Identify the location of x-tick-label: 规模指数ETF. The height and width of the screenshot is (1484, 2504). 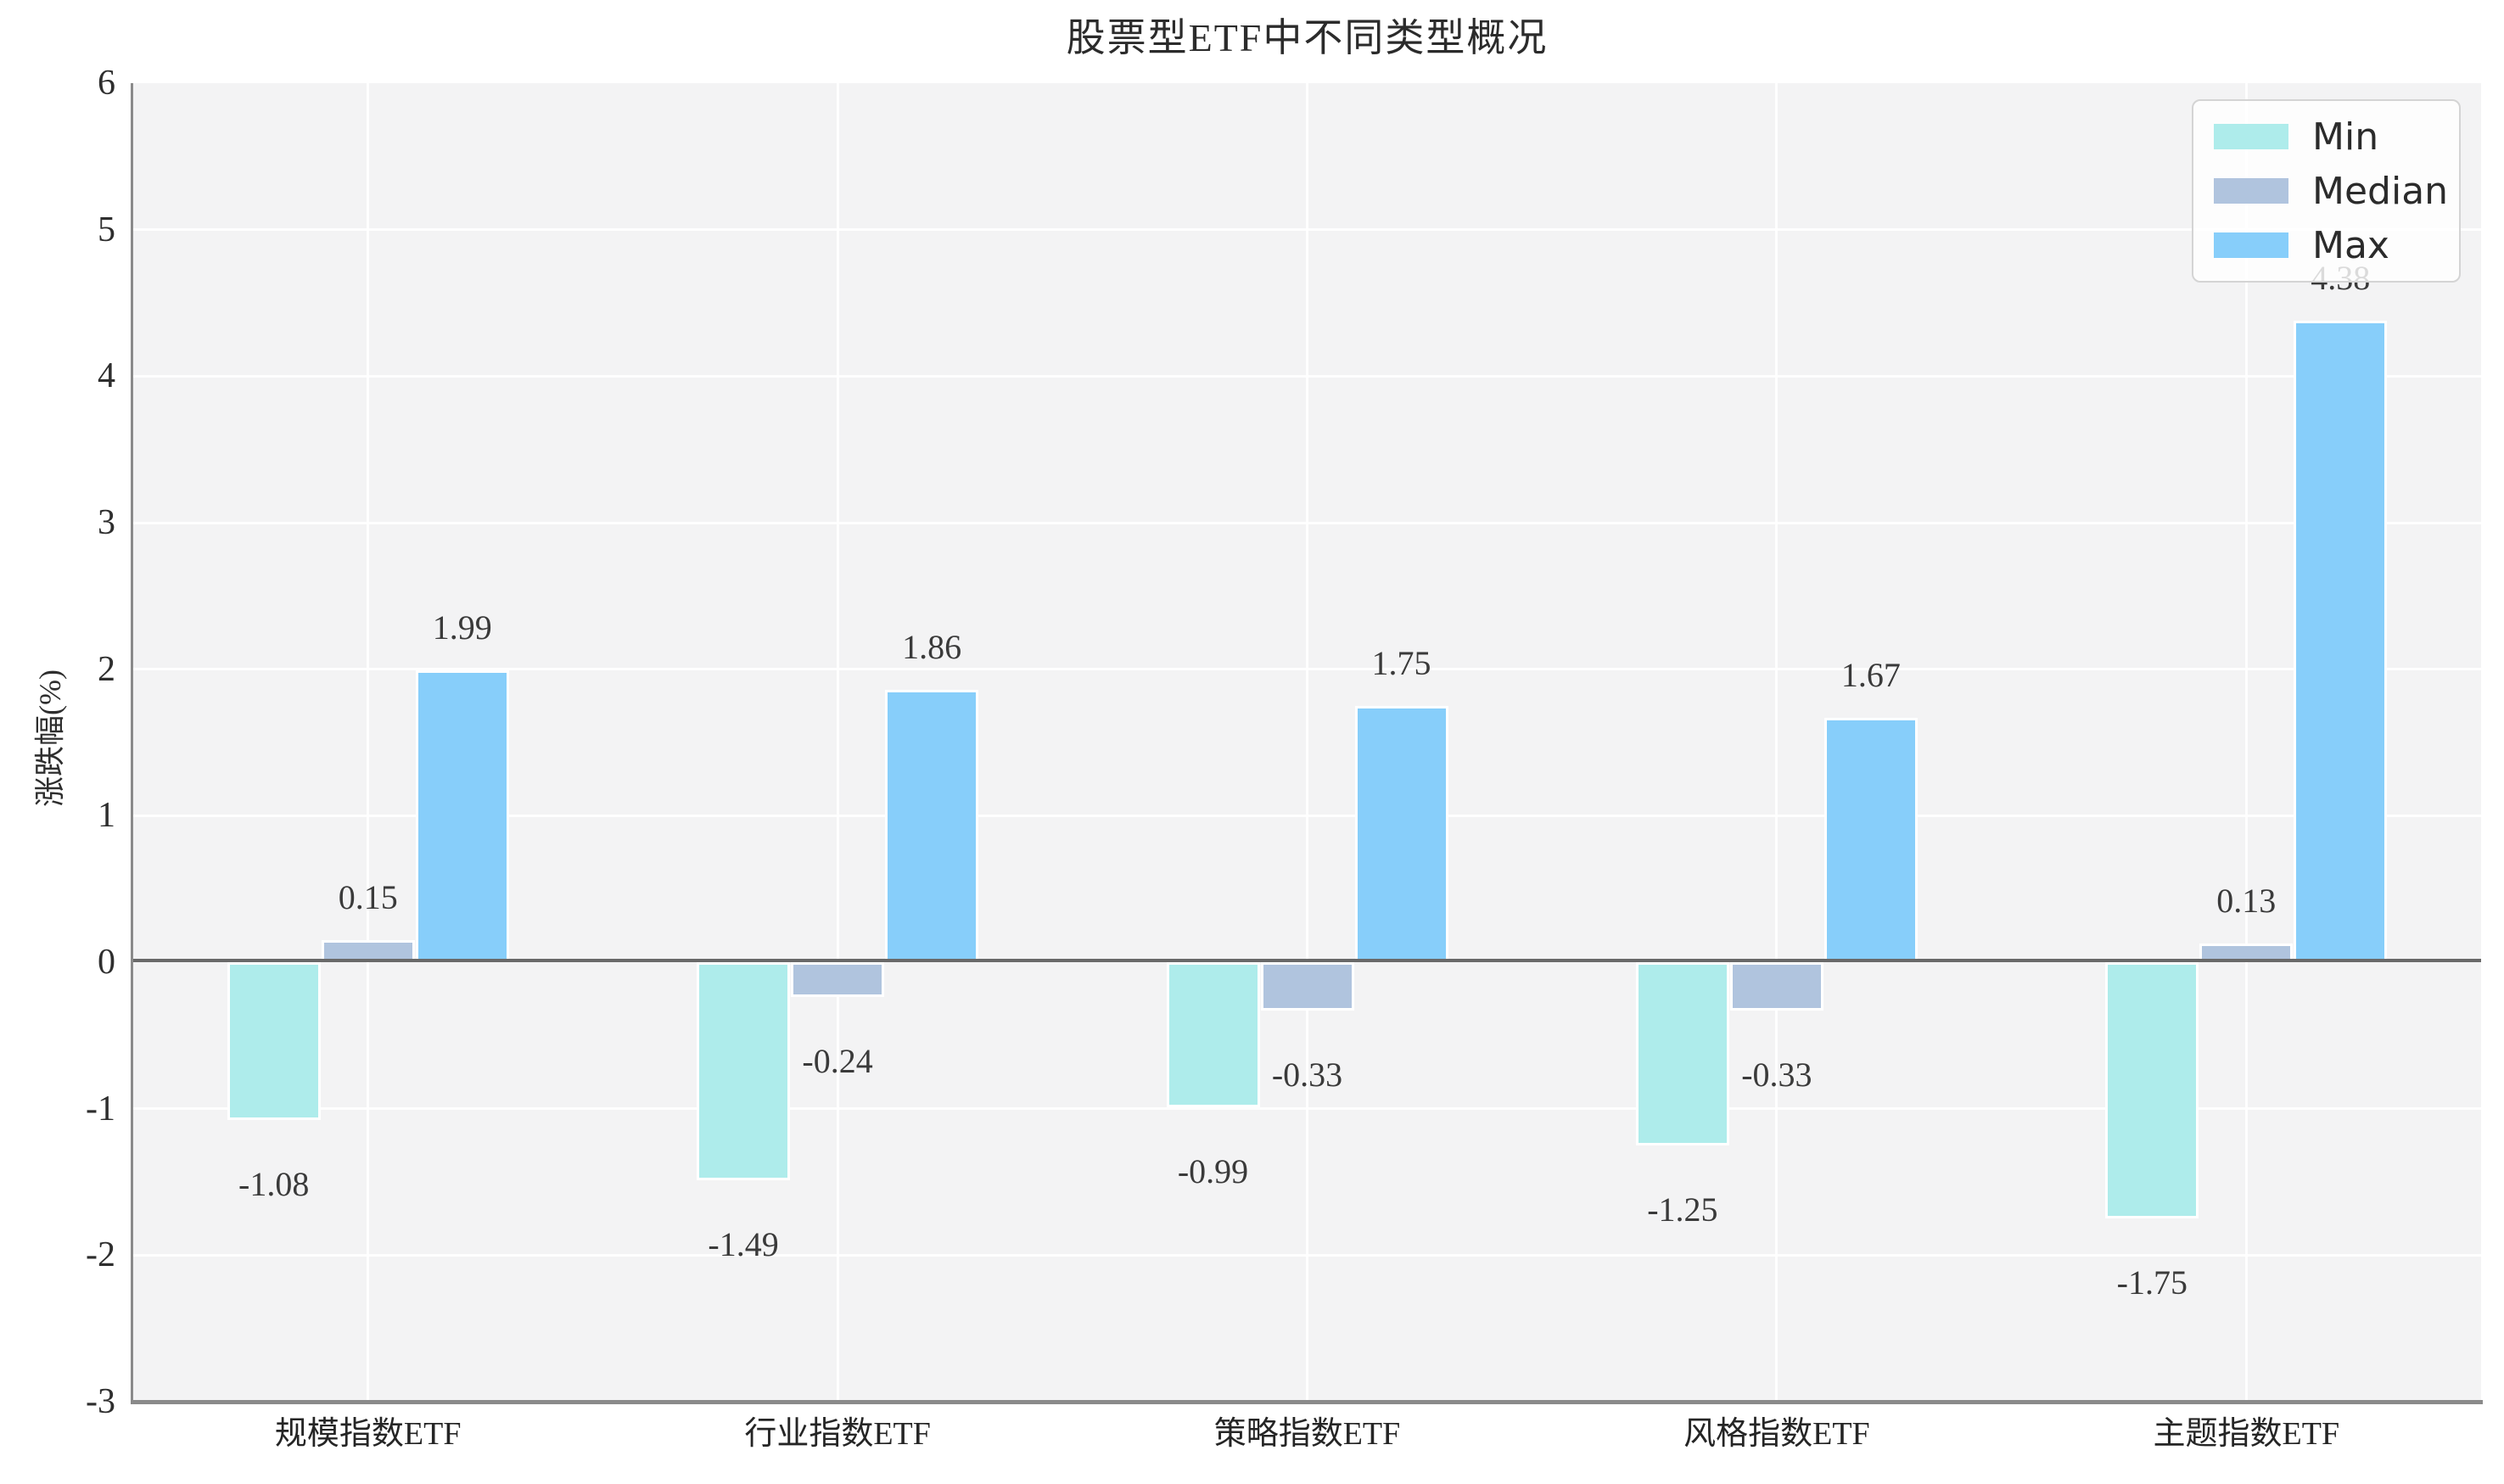
(368, 1434).